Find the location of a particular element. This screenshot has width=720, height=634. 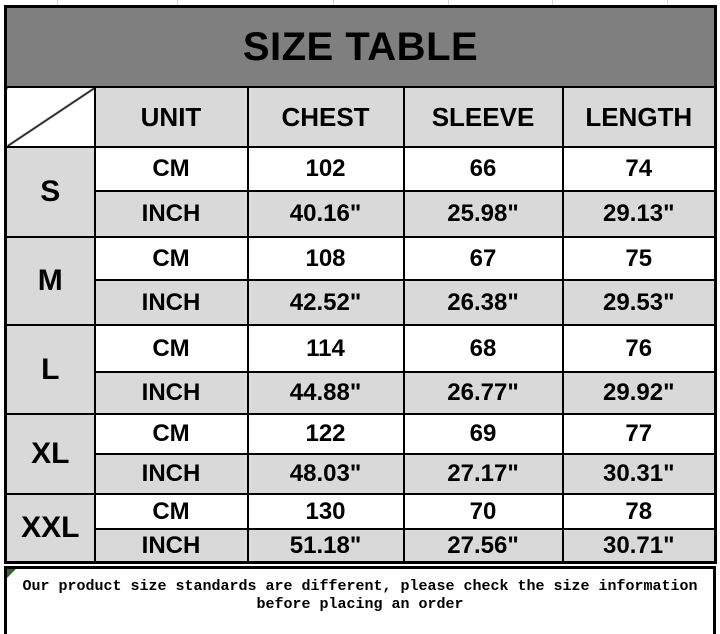

column-header-chest: CHEST is located at coordinates (325, 117).